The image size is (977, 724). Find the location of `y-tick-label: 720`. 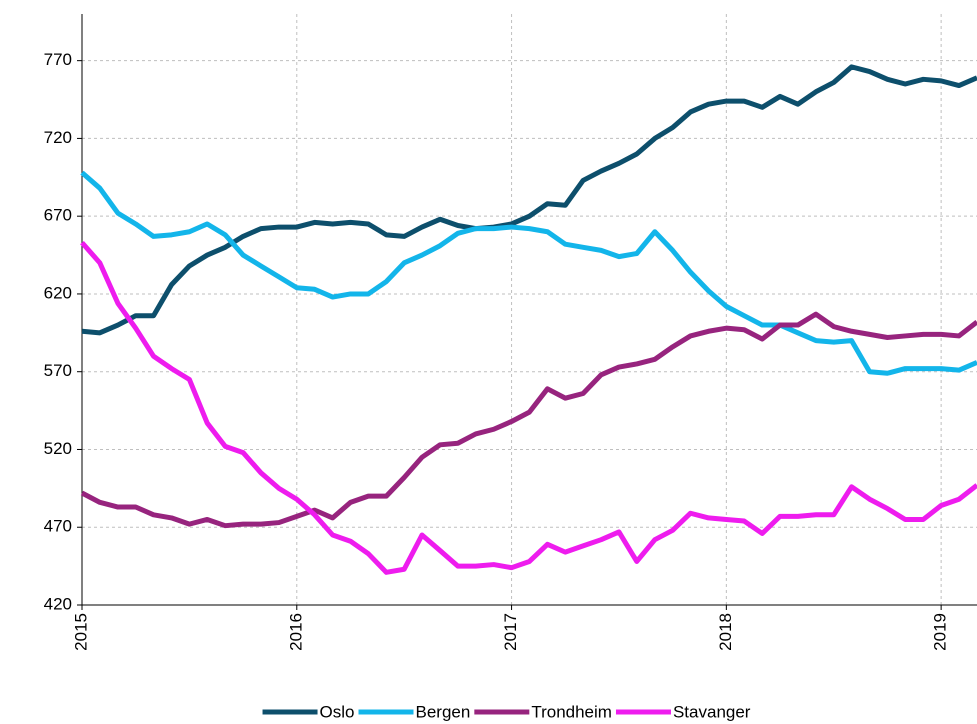

y-tick-label: 720 is located at coordinates (58, 137).